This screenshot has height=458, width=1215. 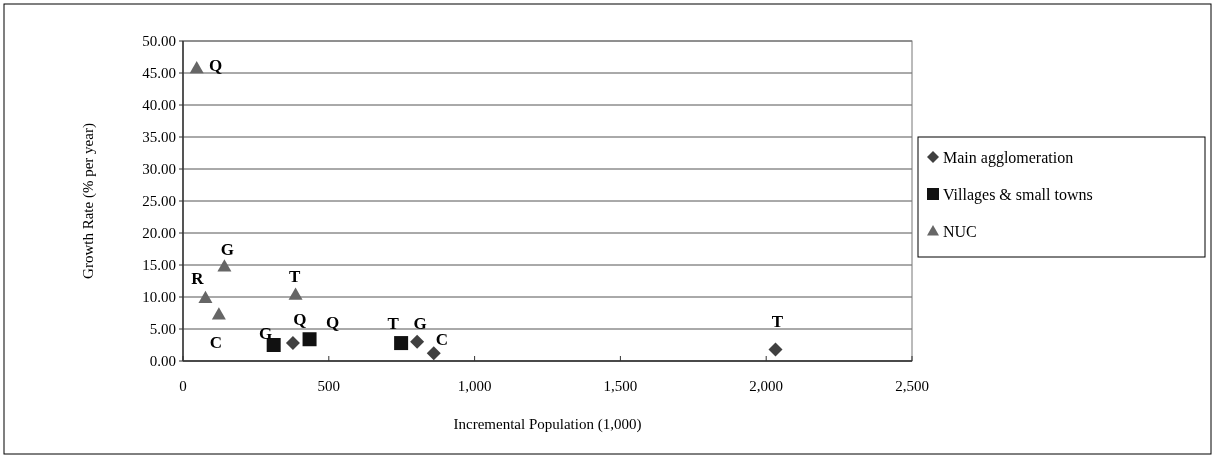 I want to click on x-axis-title: Incremental Population (1,000), so click(x=547, y=424).